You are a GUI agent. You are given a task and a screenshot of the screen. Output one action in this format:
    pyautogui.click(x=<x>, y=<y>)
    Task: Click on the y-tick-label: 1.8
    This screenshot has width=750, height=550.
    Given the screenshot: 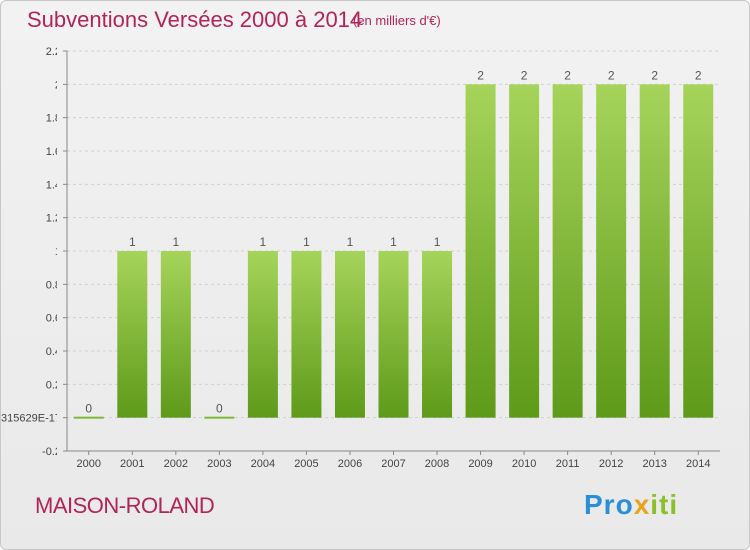 What is the action you would take?
    pyautogui.click(x=53, y=119)
    